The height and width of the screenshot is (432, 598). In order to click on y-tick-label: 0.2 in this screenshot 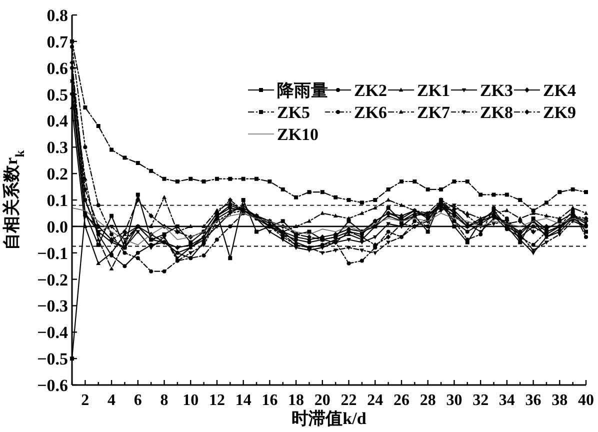, I will do `click(57, 174)`.